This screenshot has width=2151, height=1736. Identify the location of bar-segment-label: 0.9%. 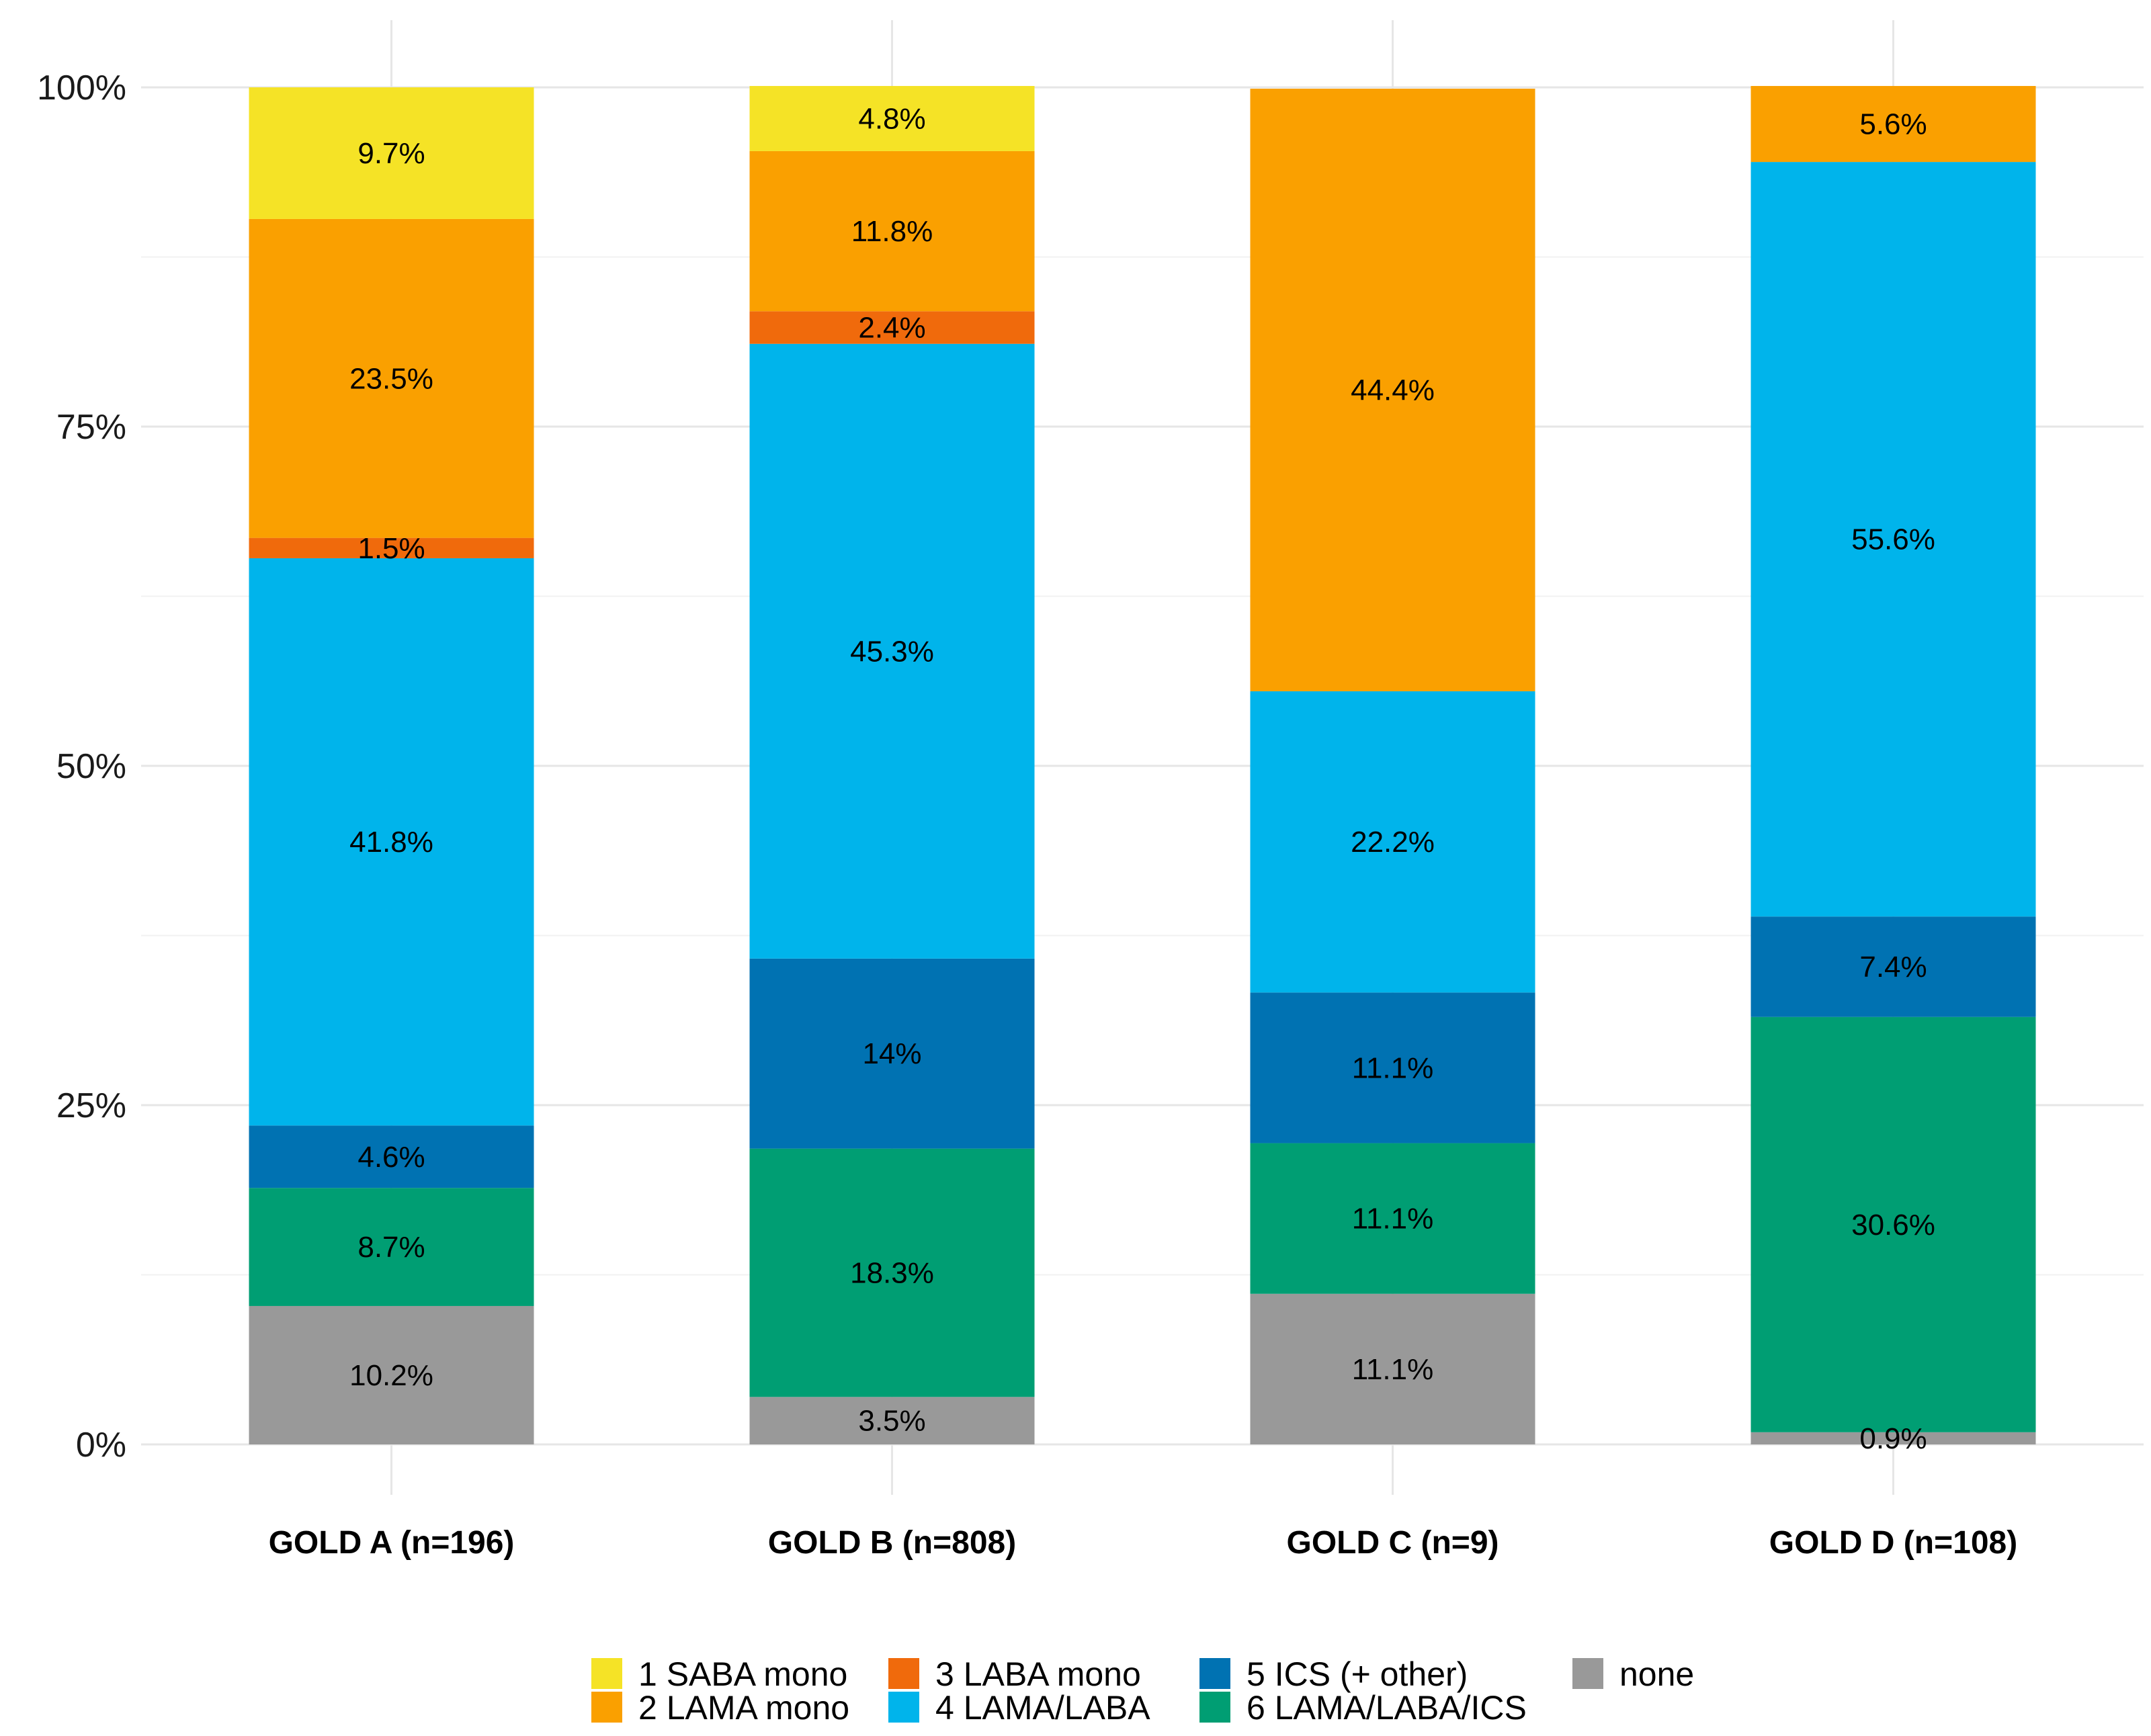
(1893, 1439).